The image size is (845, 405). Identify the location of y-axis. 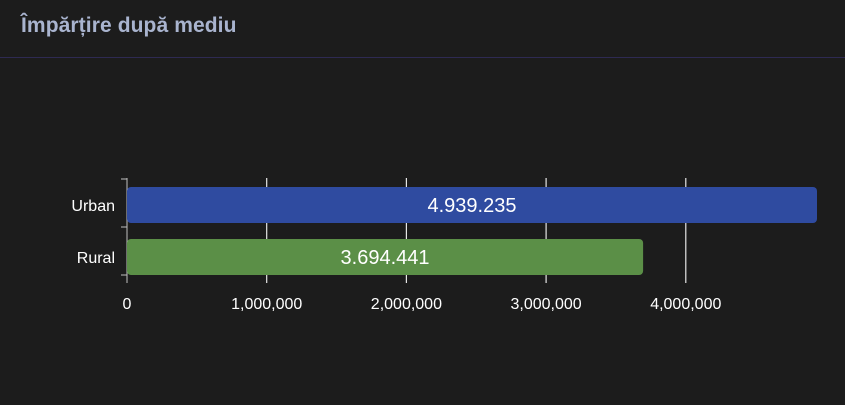
(124, 230).